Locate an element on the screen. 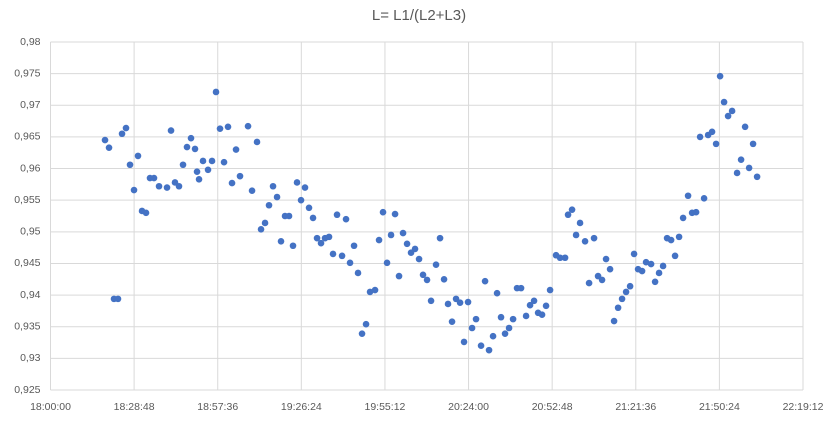 This screenshot has width=838, height=423. y-tick-label: 0,975 is located at coordinates (27, 73).